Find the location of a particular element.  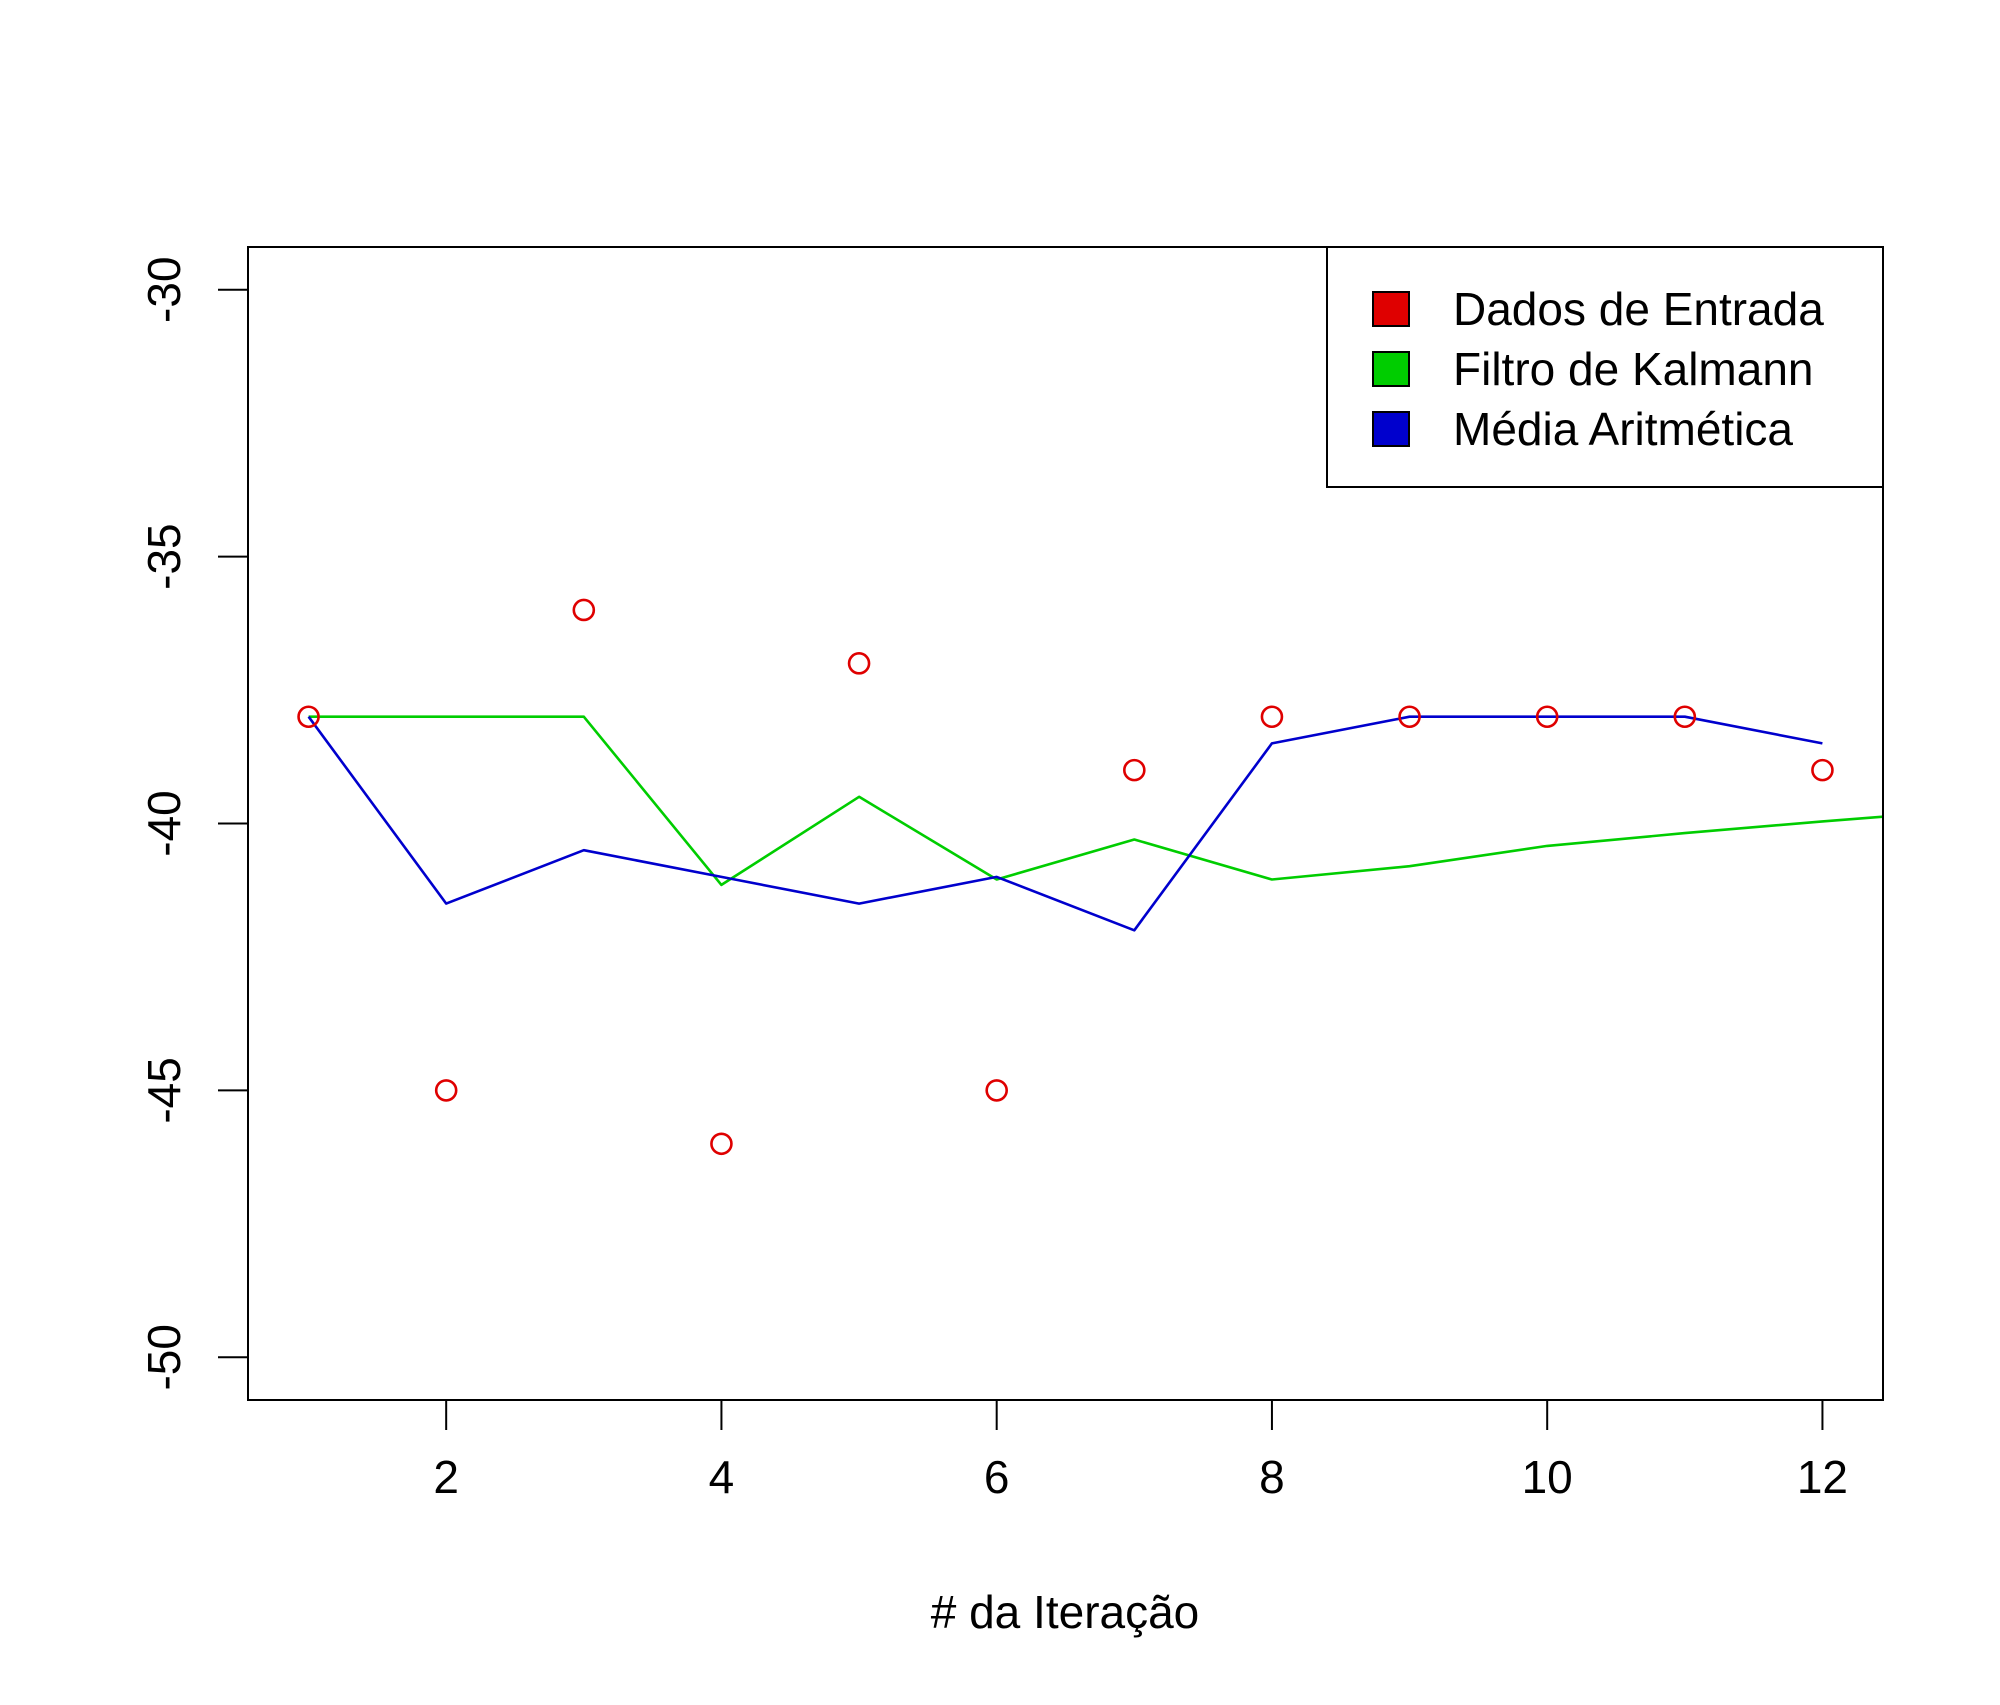

y-tick-label: -40 is located at coordinates (164, 823).